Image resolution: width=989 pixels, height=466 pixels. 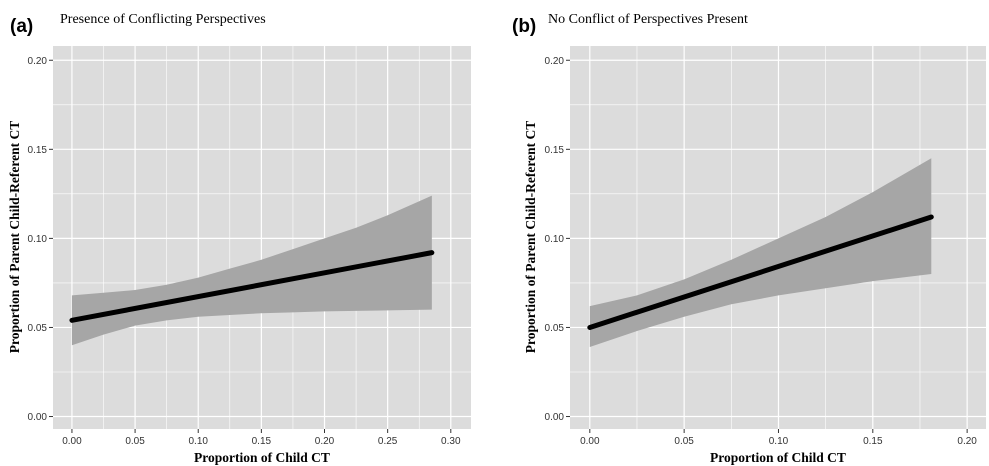 What do you see at coordinates (760, 272) in the screenshot?
I see `panel-b-fit-line` at bounding box center [760, 272].